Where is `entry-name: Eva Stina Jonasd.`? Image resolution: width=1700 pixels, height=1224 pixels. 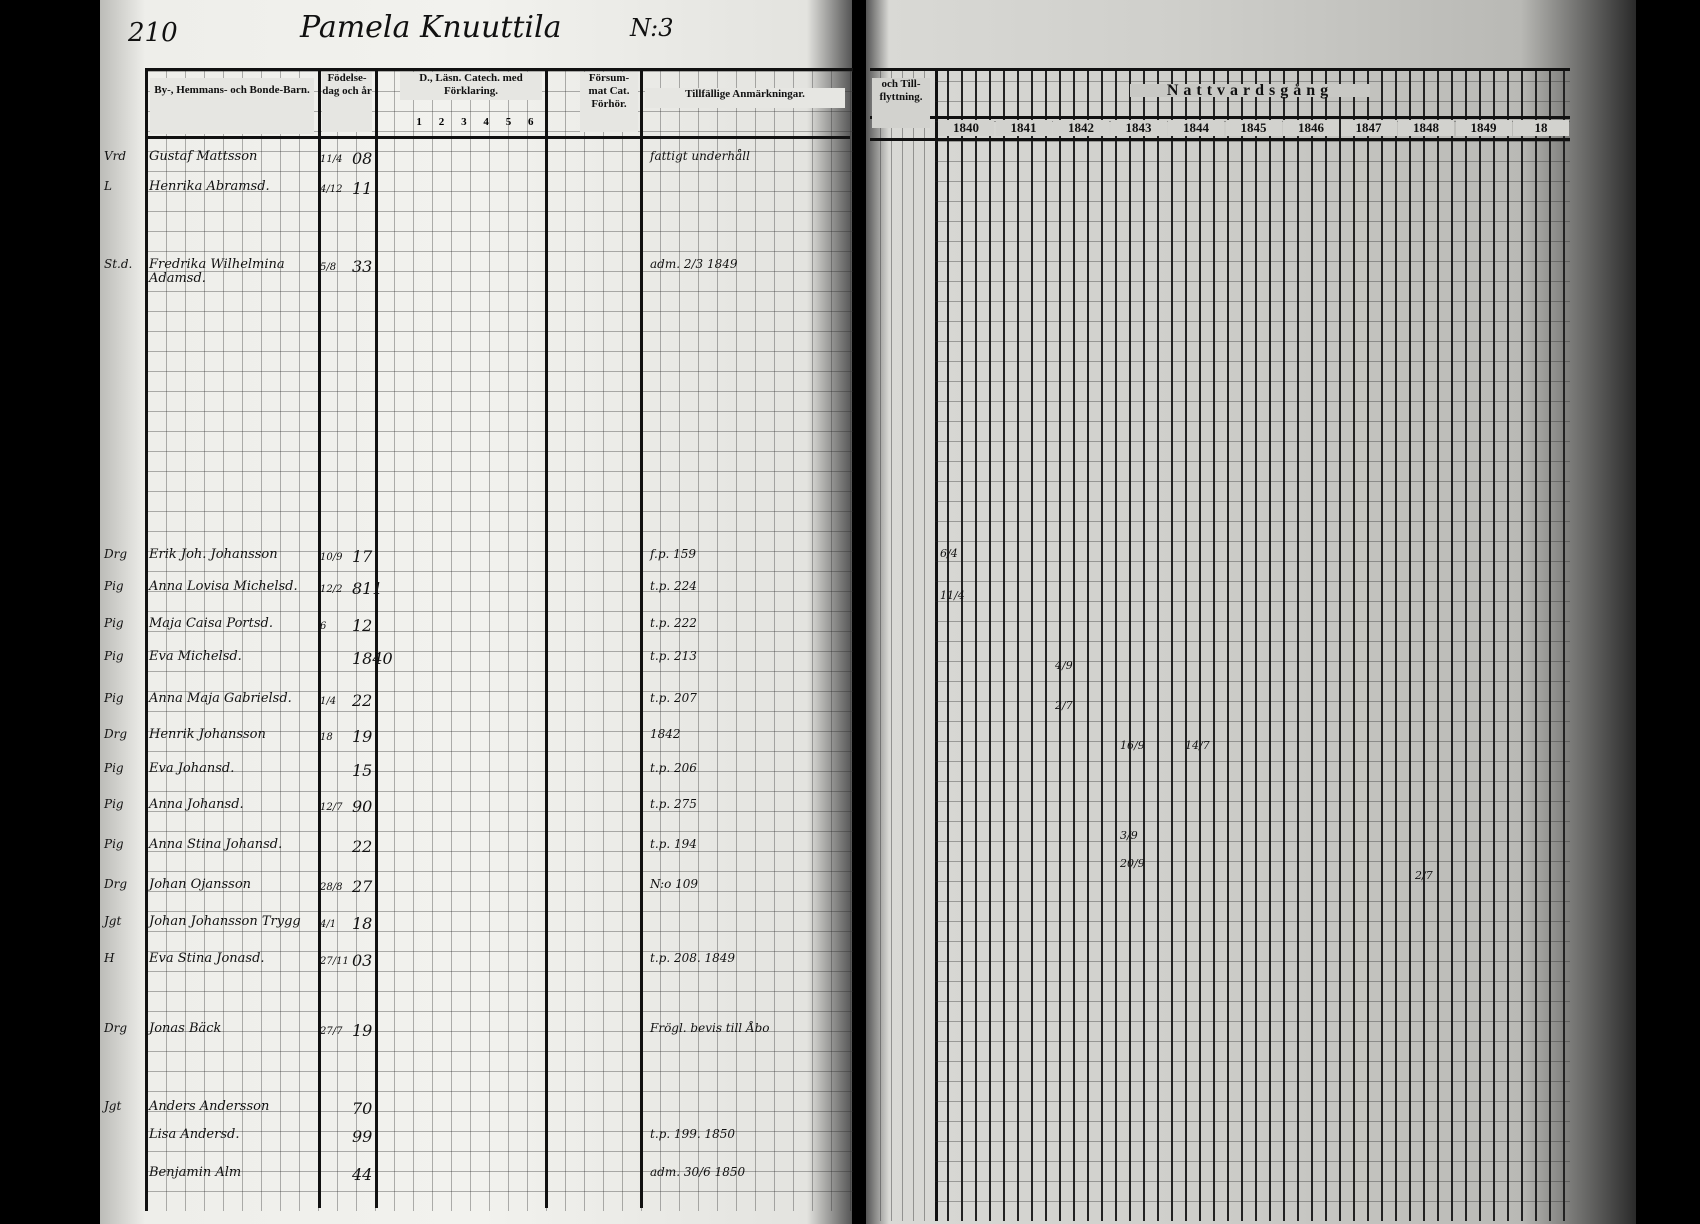 entry-name: Eva Stina Jonasd. is located at coordinates (207, 958).